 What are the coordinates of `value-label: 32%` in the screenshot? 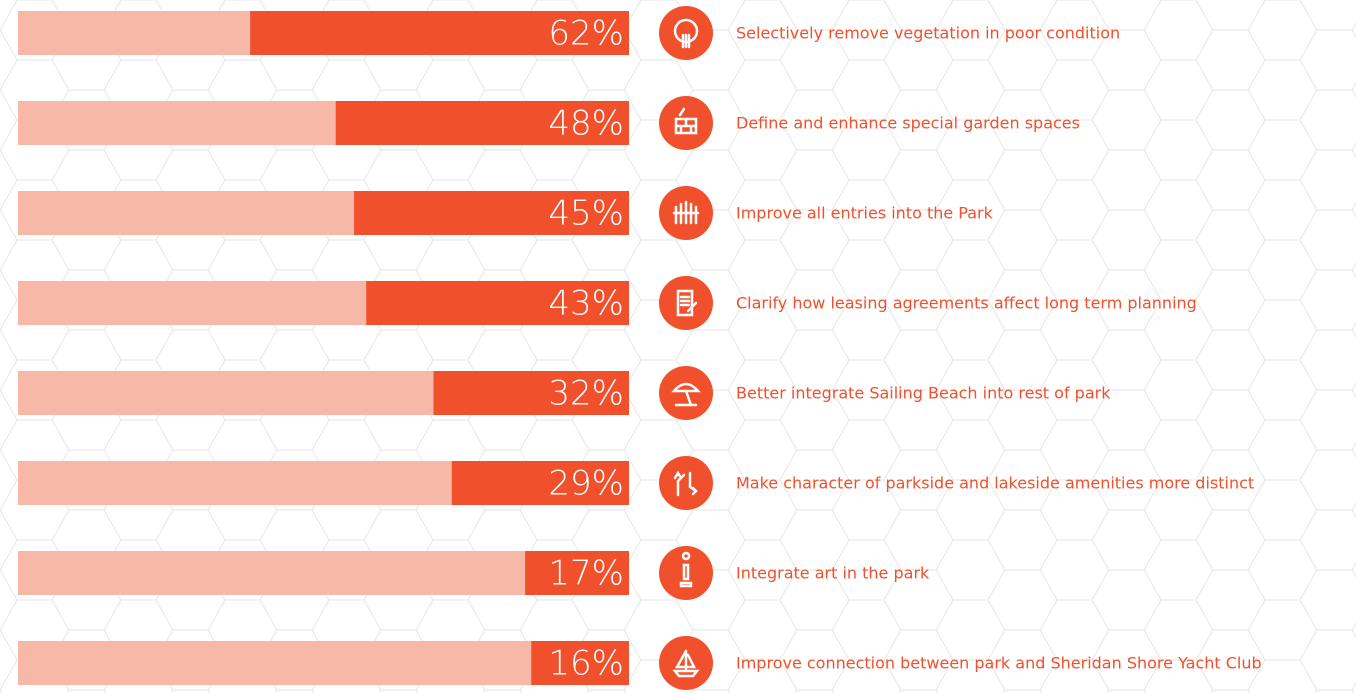 It's located at (586, 394).